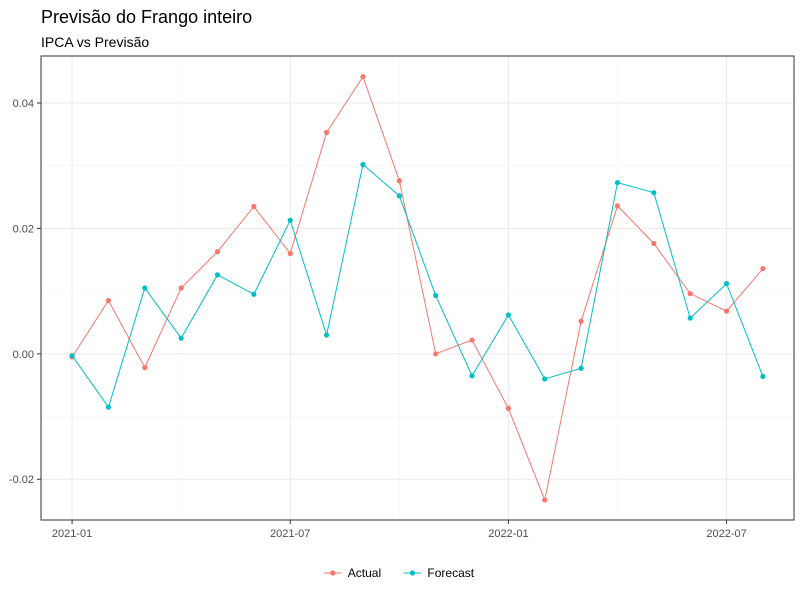 This screenshot has height=605, width=800. I want to click on x-tick-label: 2022-01, so click(508, 534).